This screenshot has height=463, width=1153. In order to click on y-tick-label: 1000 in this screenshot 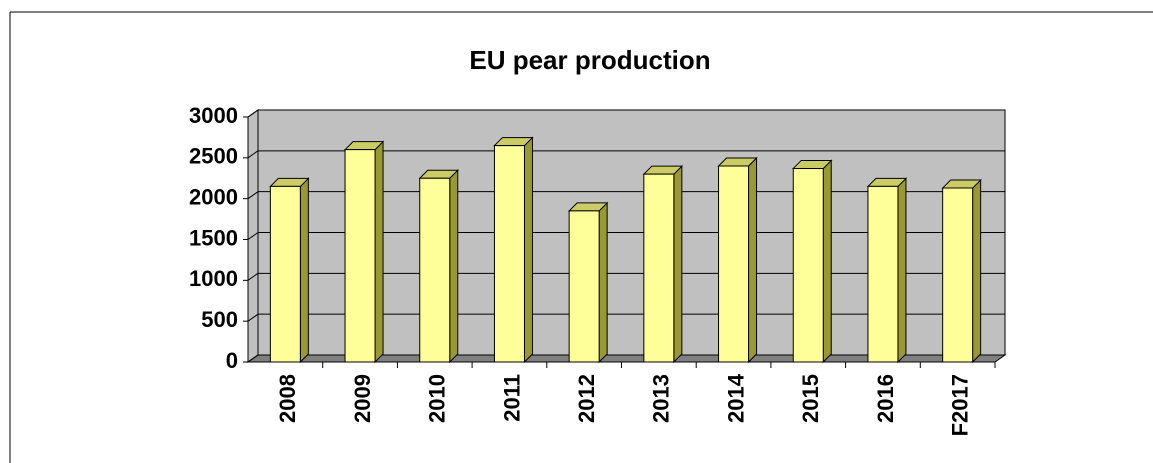, I will do `click(213, 278)`.